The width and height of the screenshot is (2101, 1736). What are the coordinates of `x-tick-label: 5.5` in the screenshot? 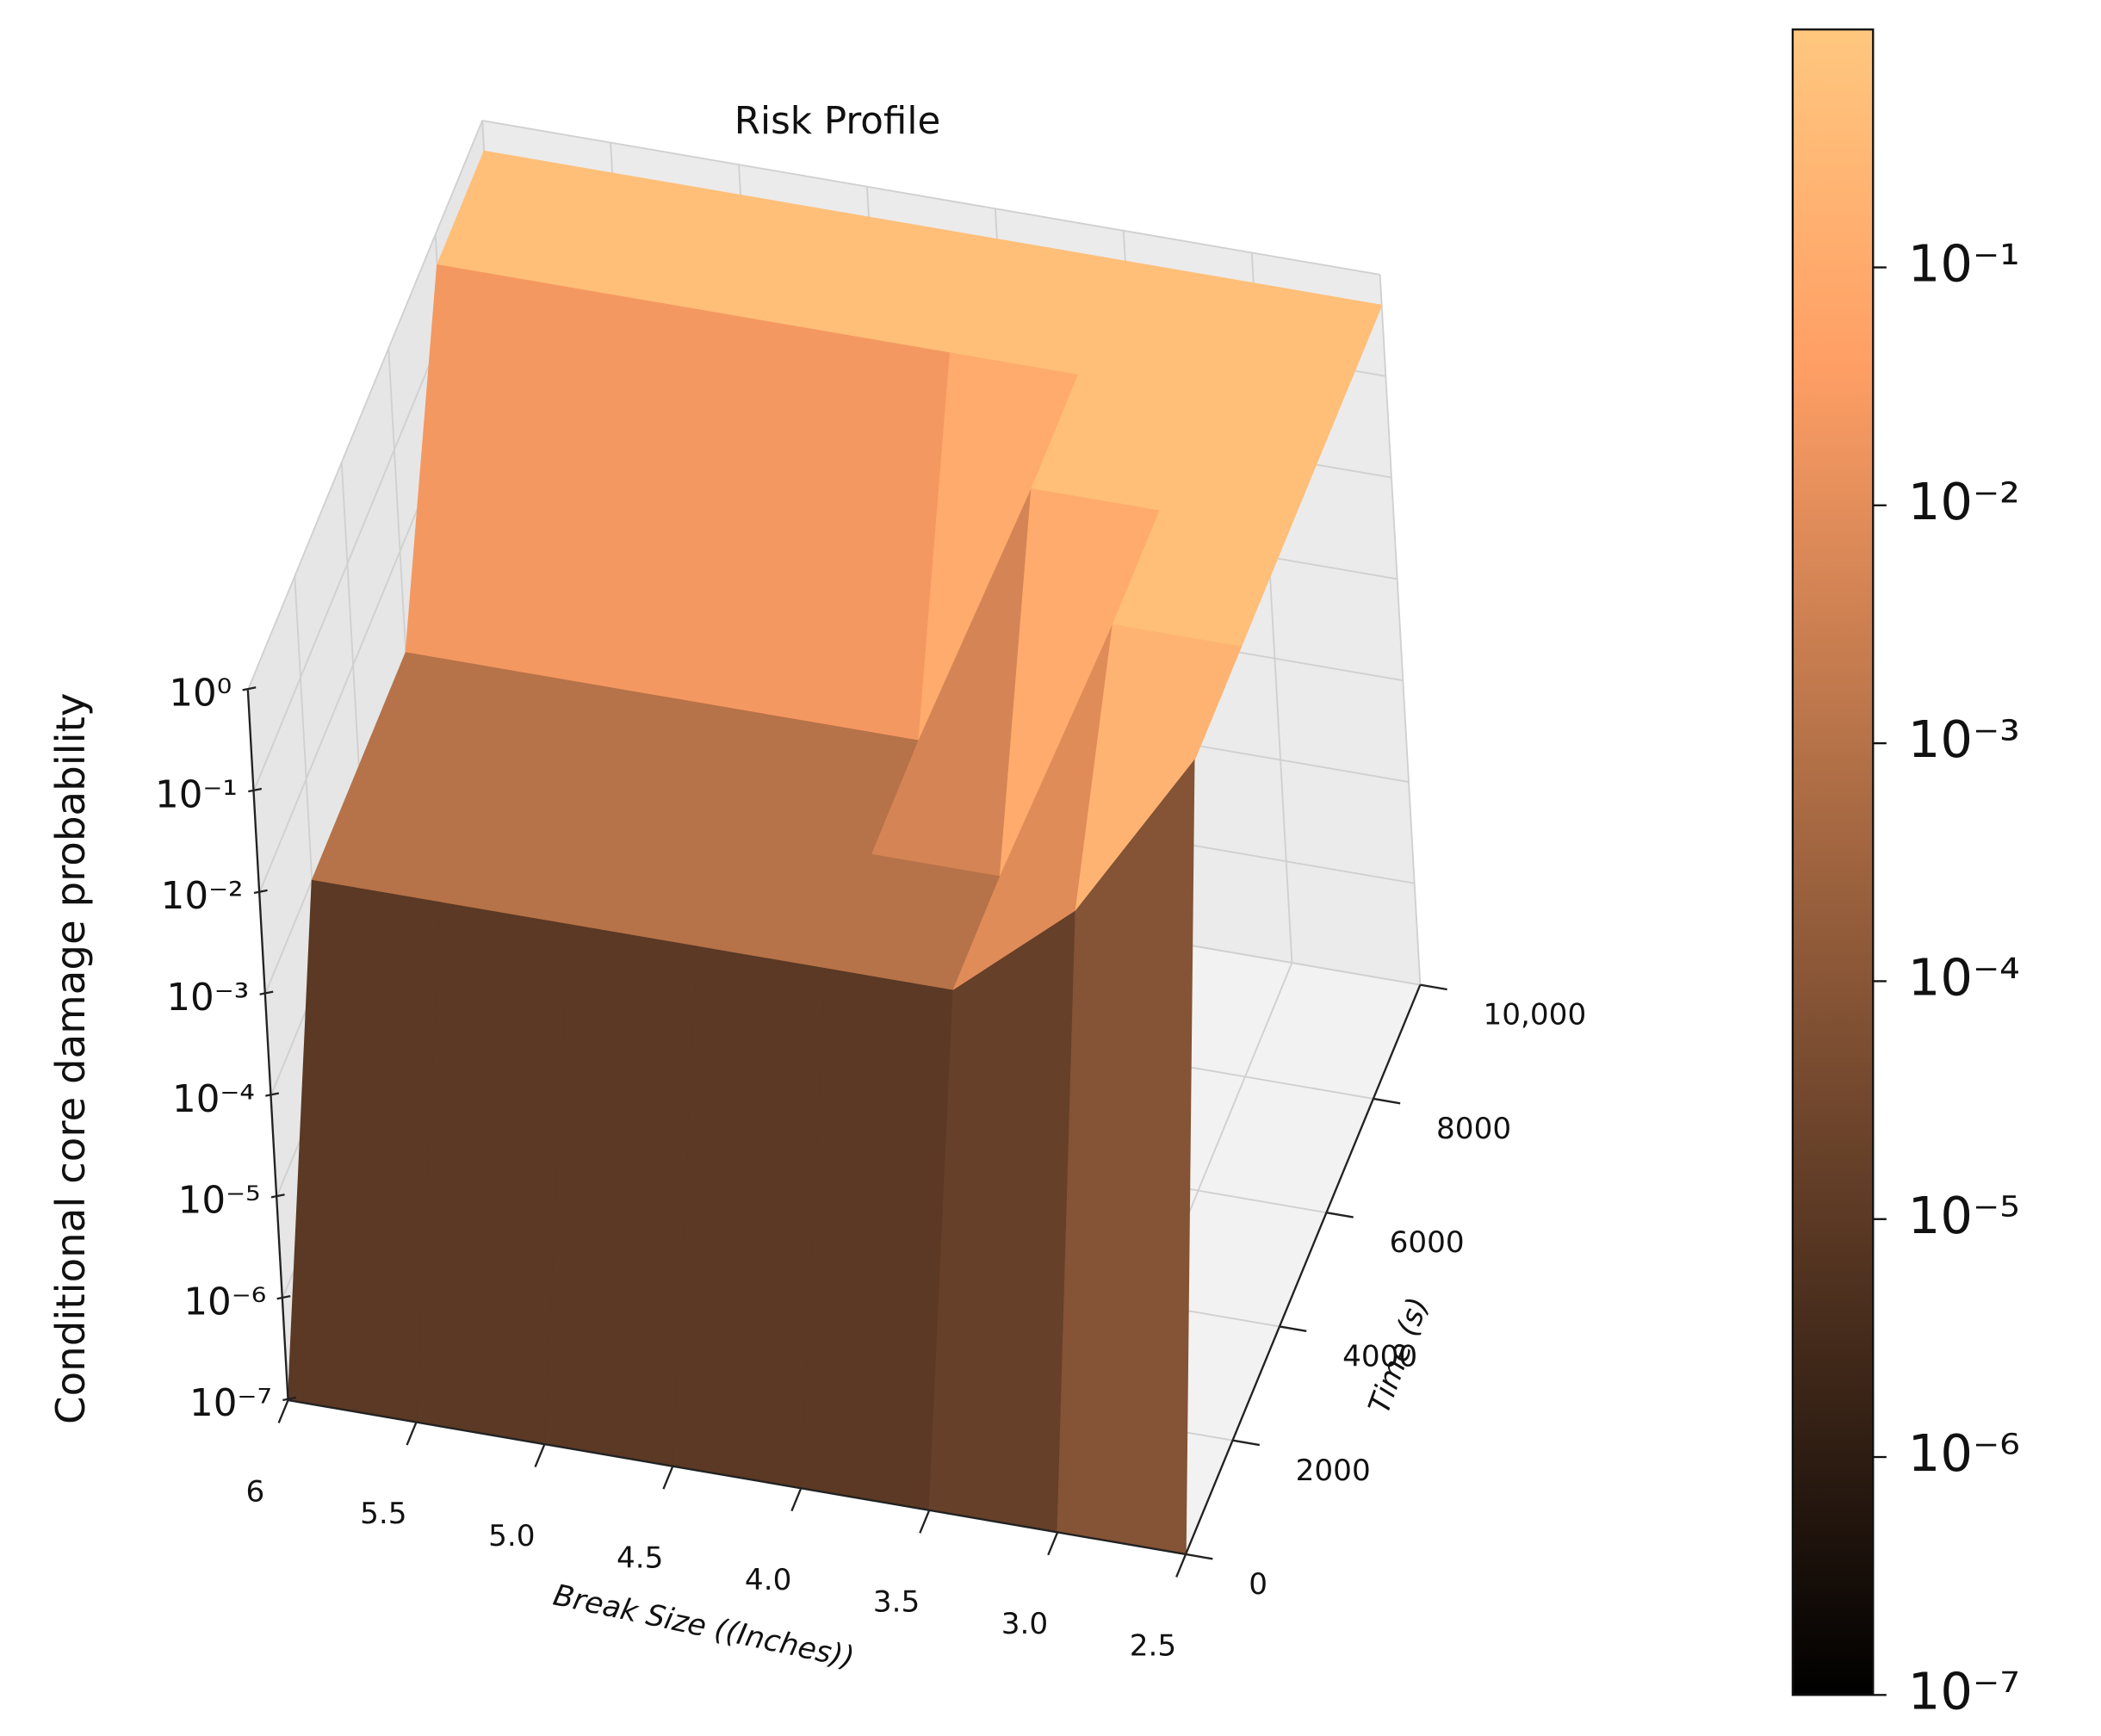 It's located at (383, 1514).